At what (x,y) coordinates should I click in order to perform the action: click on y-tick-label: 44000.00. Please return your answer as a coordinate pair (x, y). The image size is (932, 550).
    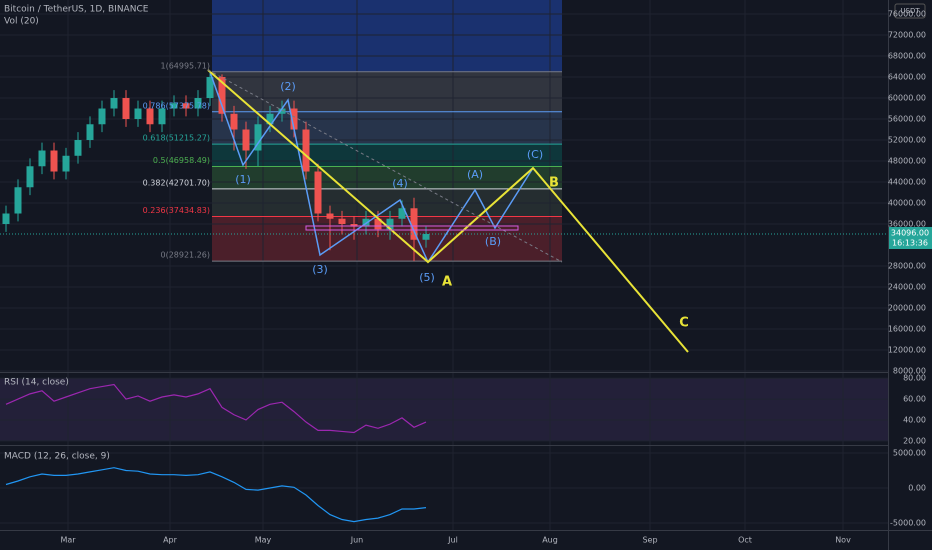
    Looking at the image, I should click on (907, 182).